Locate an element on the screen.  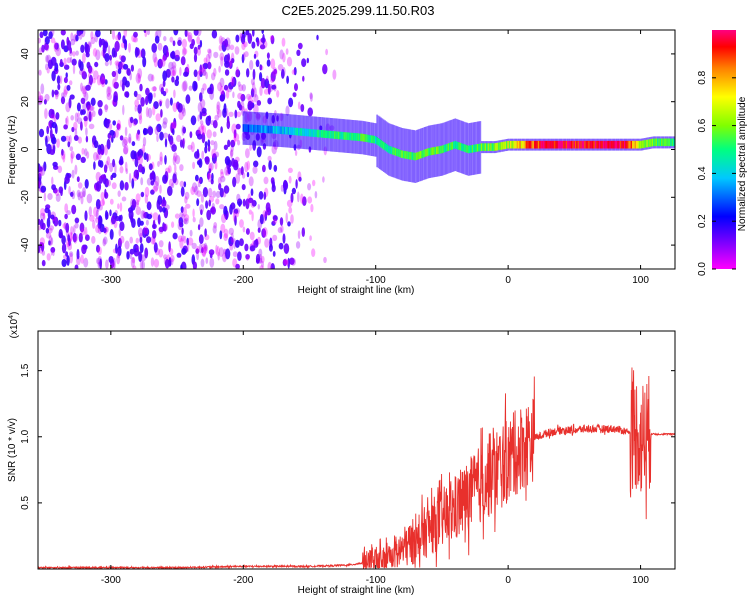
y-tick-label: 1.5 is located at coordinates (25, 370).